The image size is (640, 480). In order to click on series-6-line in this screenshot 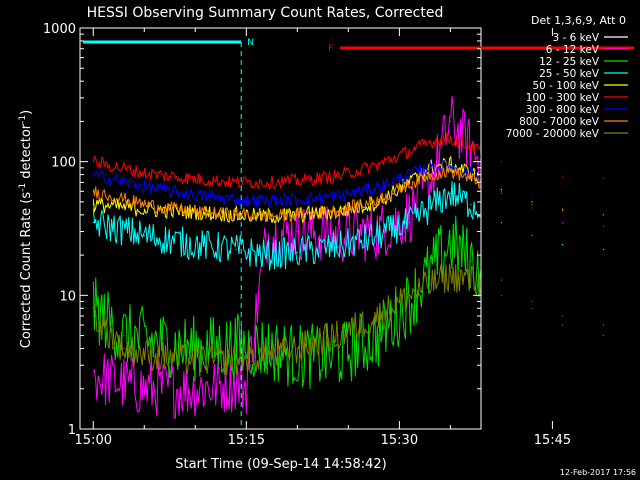, I will do `click(286, 184)`.